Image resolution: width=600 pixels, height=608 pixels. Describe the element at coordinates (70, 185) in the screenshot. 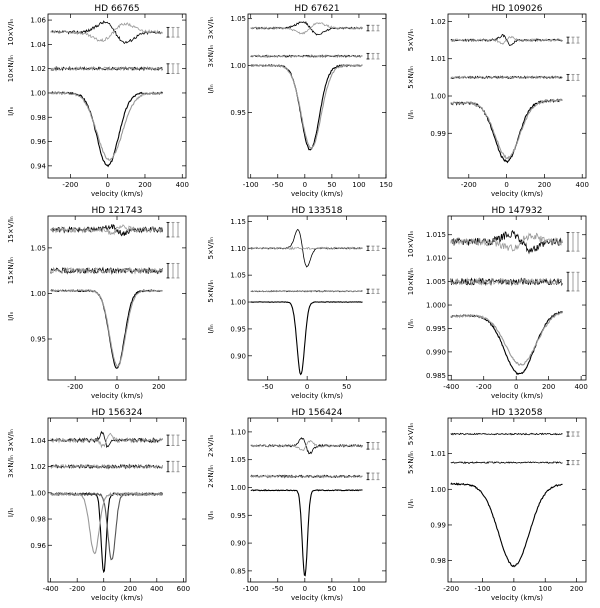

I see `x-tick-label: -200` at that location.